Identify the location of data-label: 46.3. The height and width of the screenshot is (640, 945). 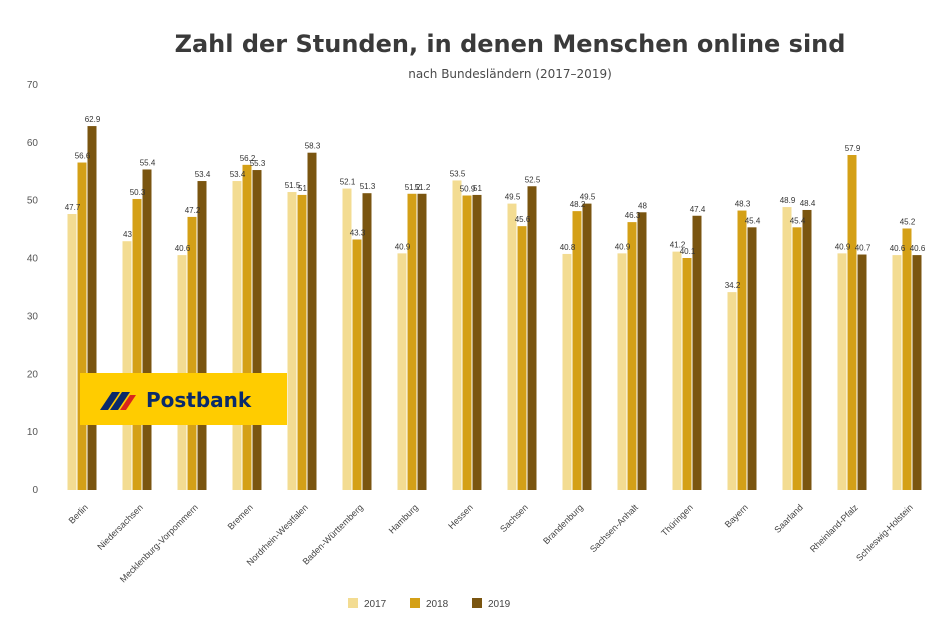
(633, 215).